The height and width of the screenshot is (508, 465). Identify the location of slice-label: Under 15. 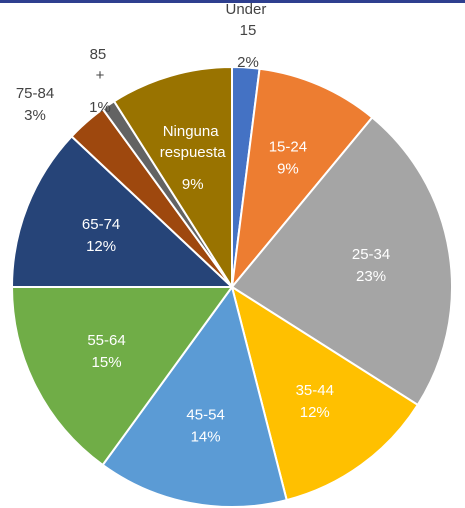
(247, 20).